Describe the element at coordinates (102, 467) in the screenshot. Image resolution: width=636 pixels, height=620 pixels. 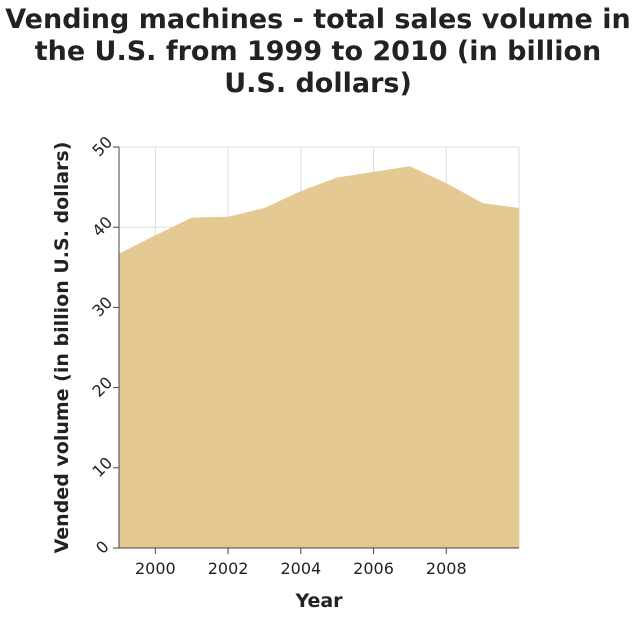
I see `y-tick-label-10: 10` at that location.